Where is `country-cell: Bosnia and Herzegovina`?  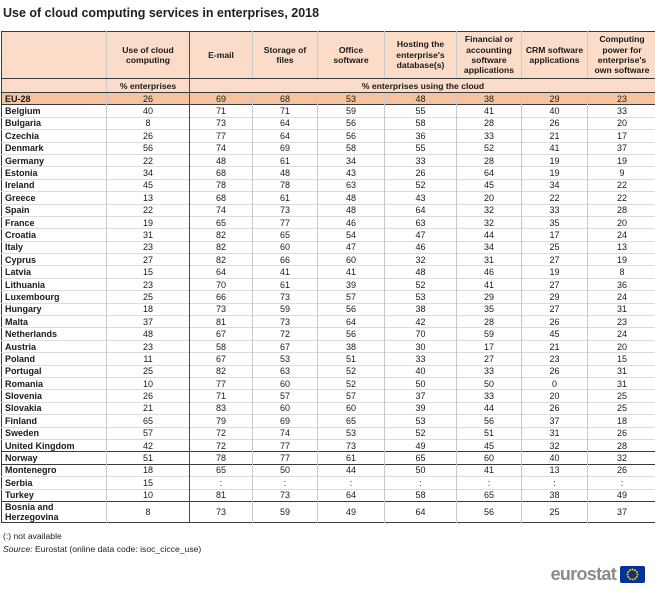
country-cell: Bosnia and Herzegovina is located at coordinates (54, 511).